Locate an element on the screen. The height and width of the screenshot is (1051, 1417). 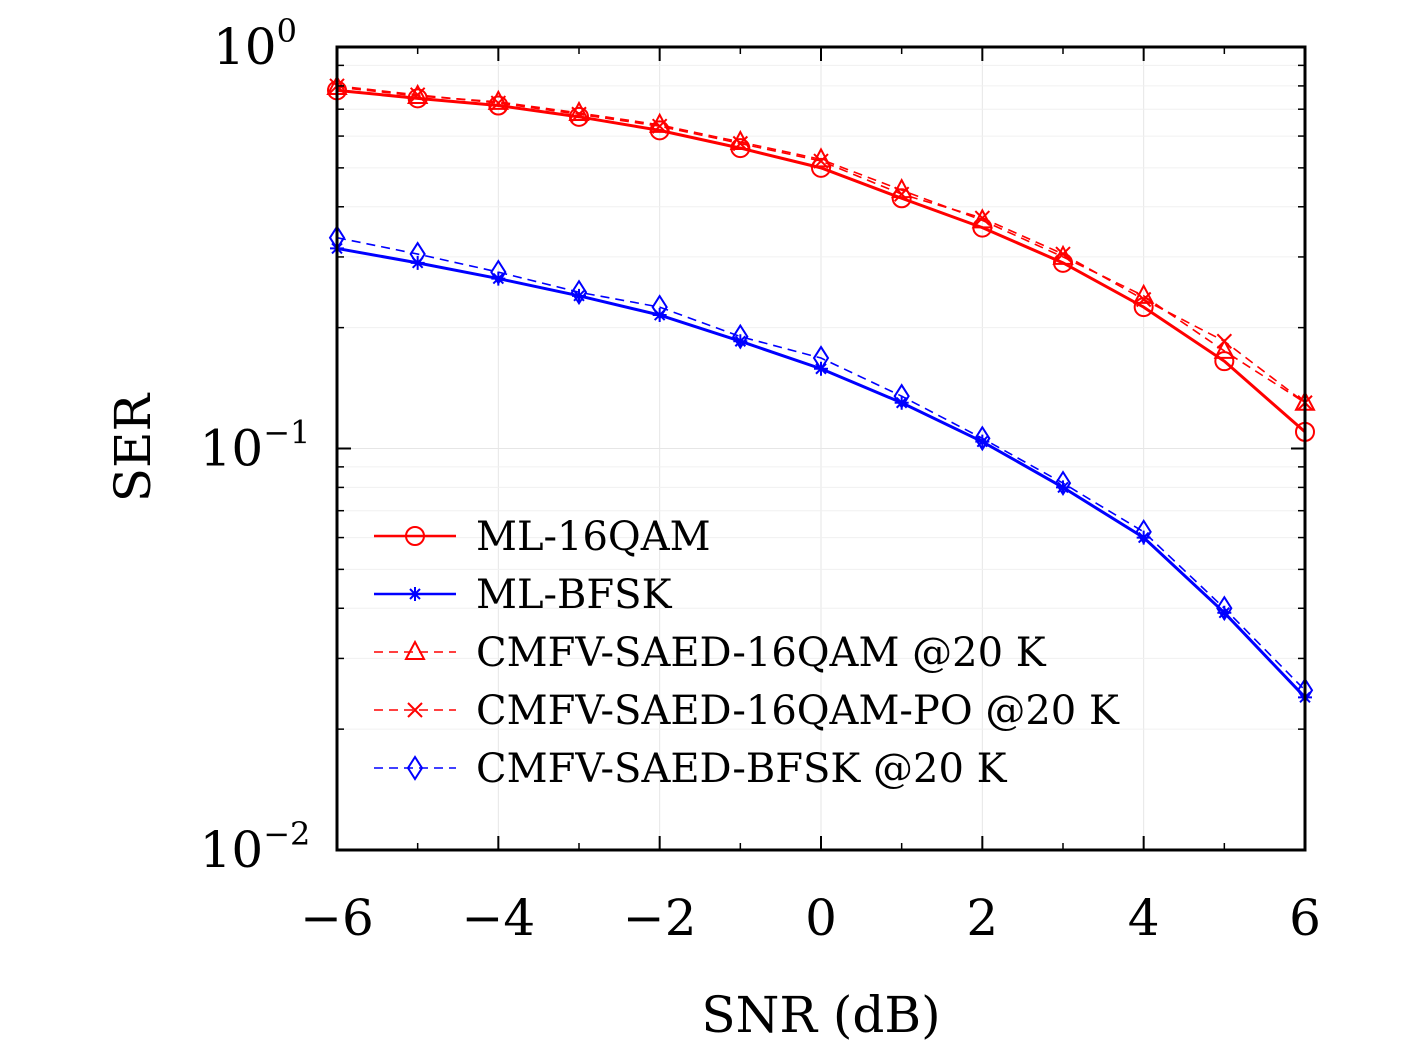
y-axis-title: SER is located at coordinates (133, 447).